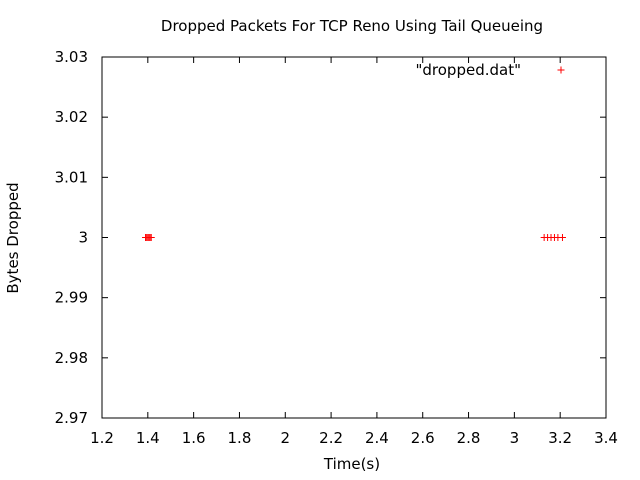 The image size is (640, 480). I want to click on x-tick-label: 1.4, so click(148, 438).